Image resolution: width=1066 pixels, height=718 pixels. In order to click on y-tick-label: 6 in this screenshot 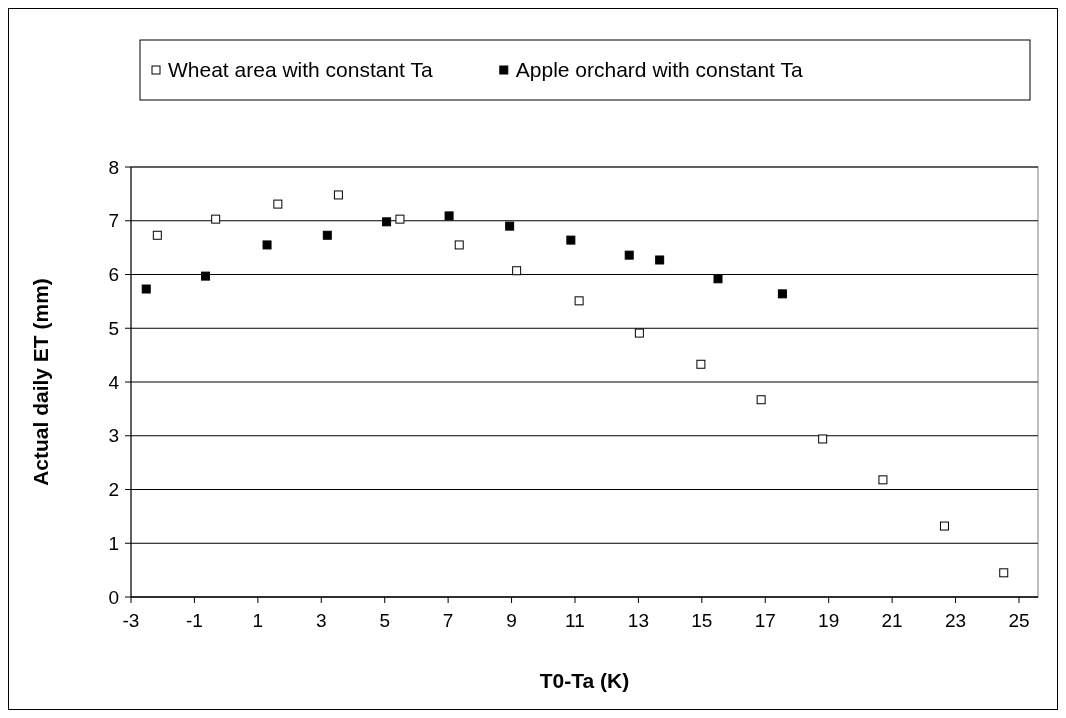, I will do `click(113, 275)`.